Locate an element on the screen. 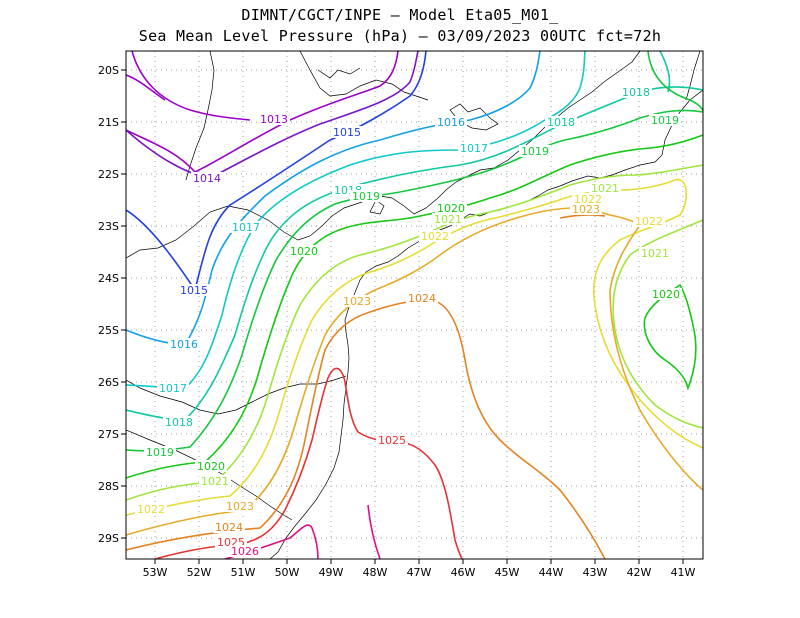 This screenshot has height=618, width=800. lon-tick-label: 51W is located at coordinates (243, 572).